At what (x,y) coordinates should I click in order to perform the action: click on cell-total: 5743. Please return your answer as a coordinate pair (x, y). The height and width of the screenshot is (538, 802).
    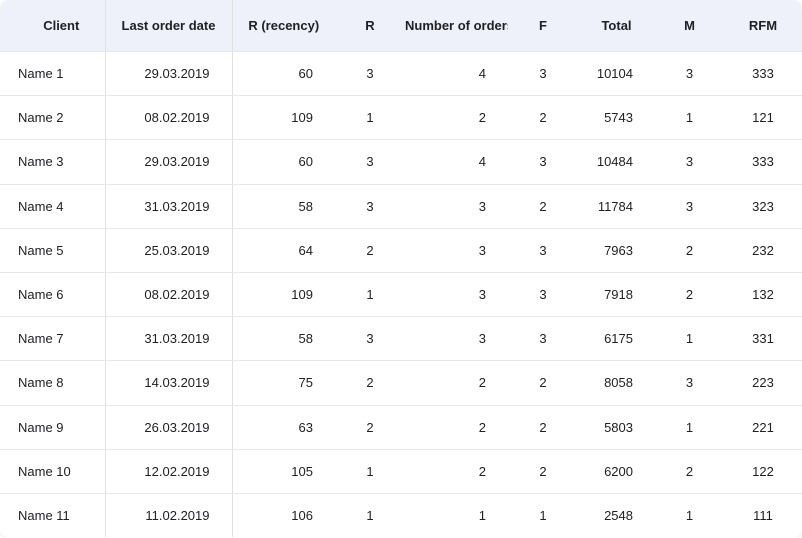
    Looking at the image, I should click on (616, 118).